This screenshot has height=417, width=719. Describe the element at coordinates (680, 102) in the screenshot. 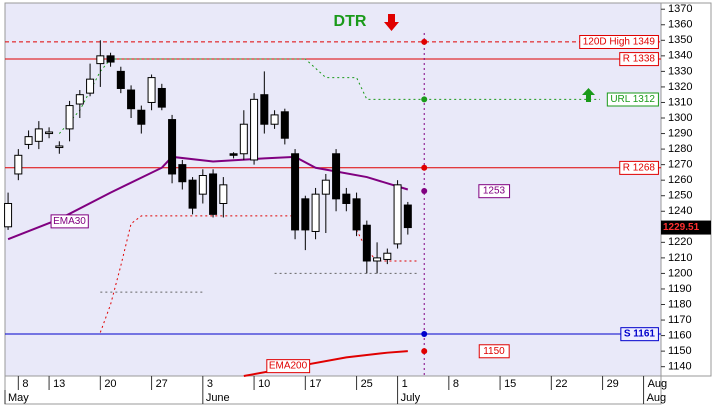

I see `y-tick-label: 1310` at that location.